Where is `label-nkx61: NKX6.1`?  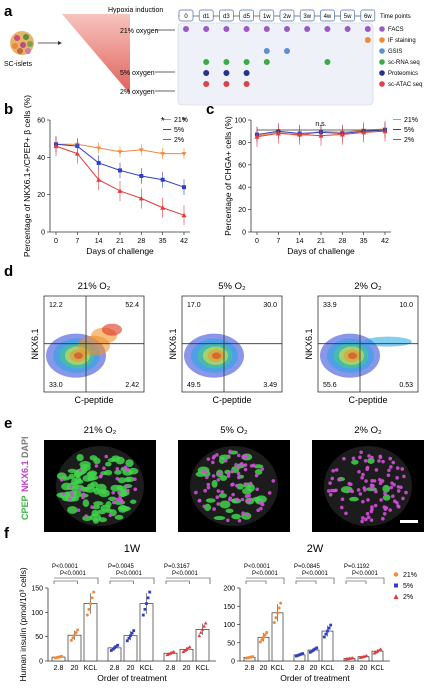 label-nkx61: NKX6.1 is located at coordinates (25, 476).